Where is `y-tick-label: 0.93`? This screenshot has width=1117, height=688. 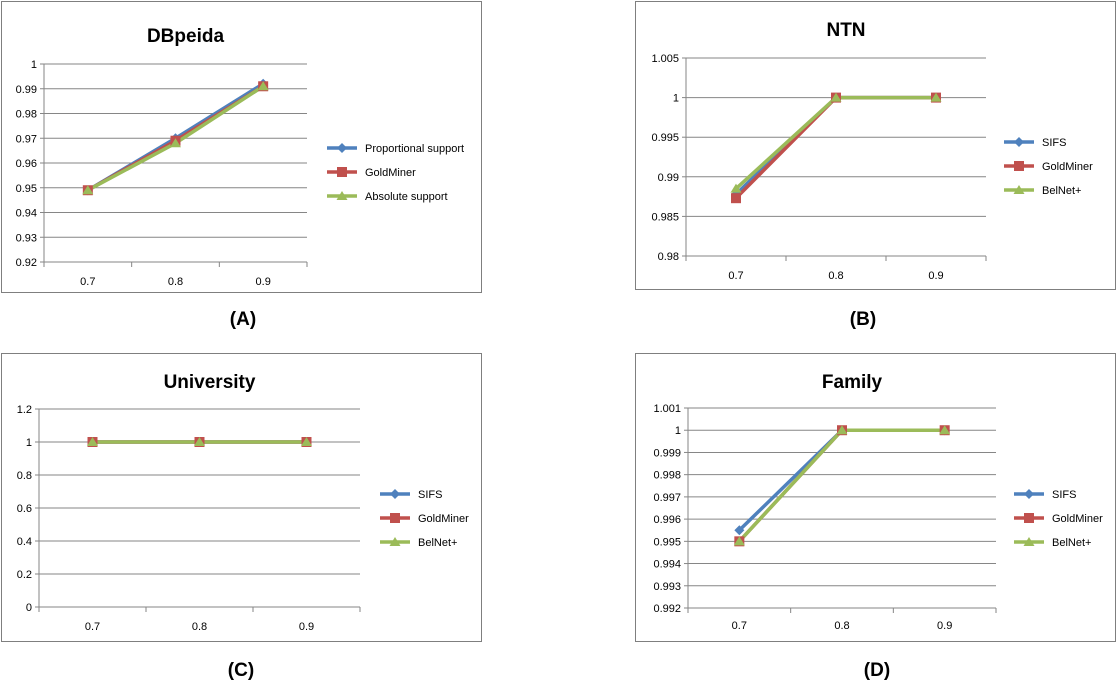
y-tick-label: 0.93 is located at coordinates (26, 238).